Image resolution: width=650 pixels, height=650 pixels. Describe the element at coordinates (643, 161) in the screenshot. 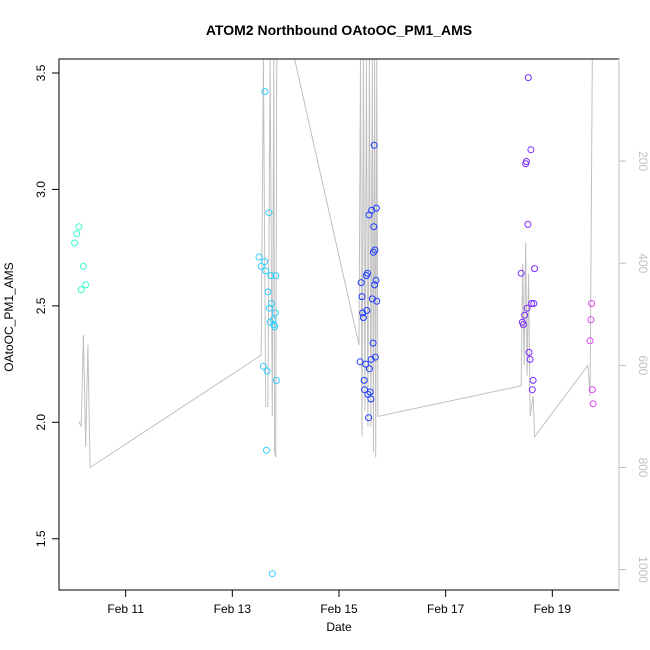

I see `right-tick-label: 200` at that location.